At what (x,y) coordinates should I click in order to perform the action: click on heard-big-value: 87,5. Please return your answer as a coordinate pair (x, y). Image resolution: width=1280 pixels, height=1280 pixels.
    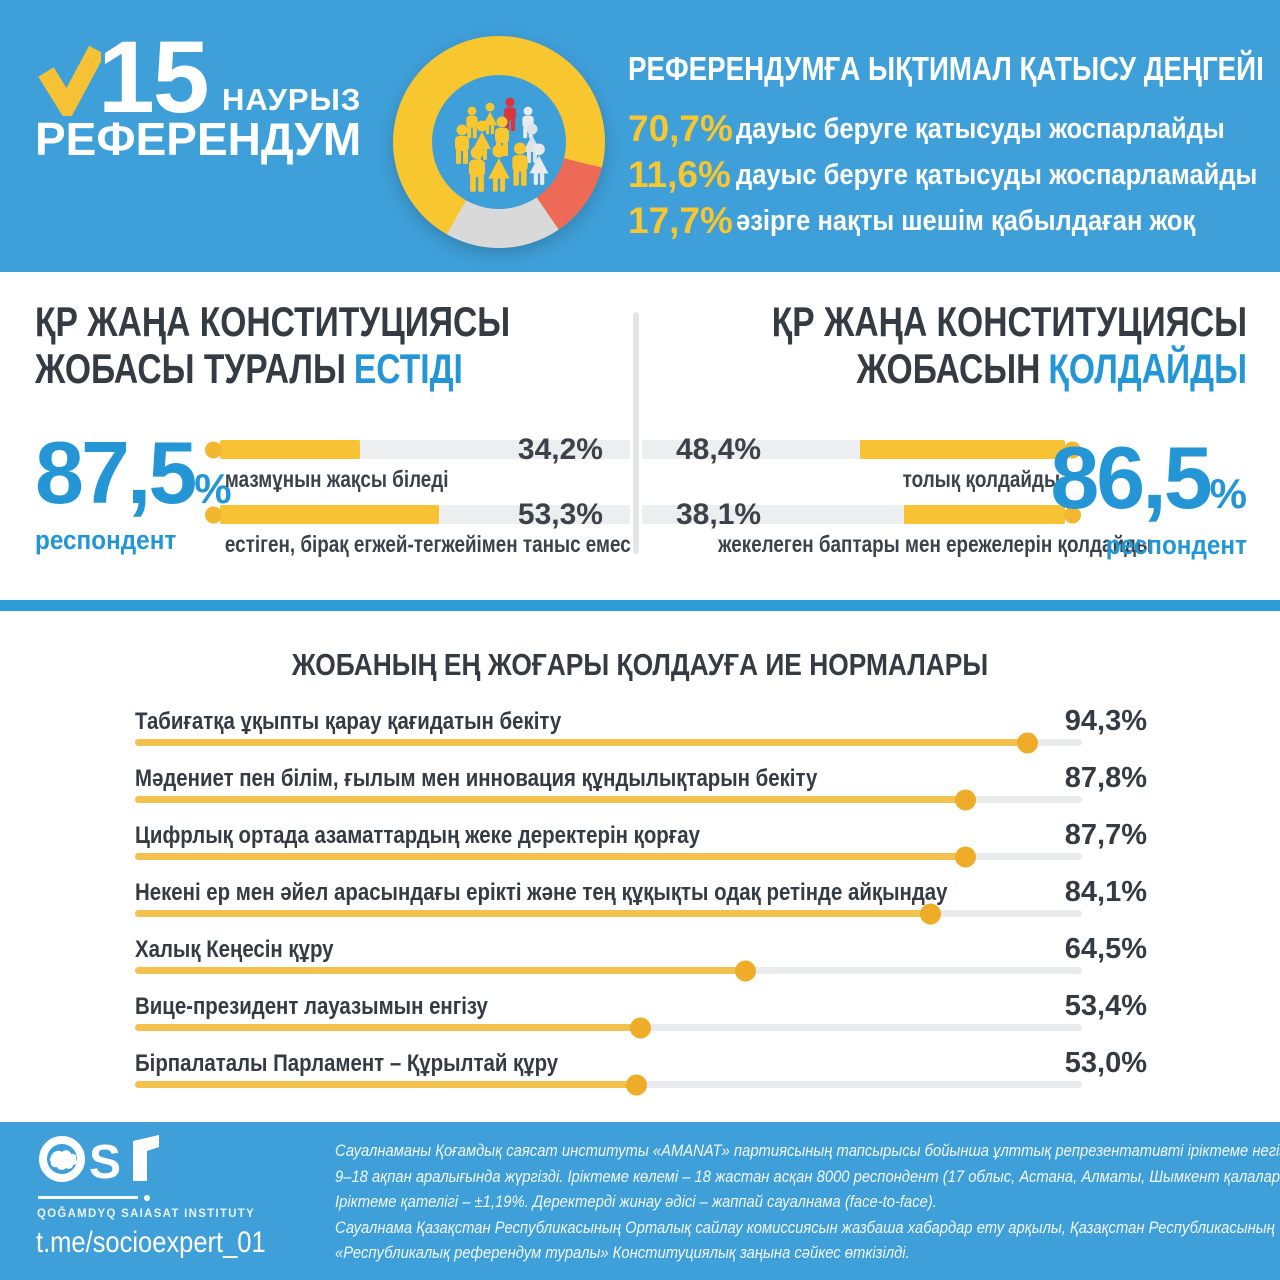
    Looking at the image, I should click on (116, 472).